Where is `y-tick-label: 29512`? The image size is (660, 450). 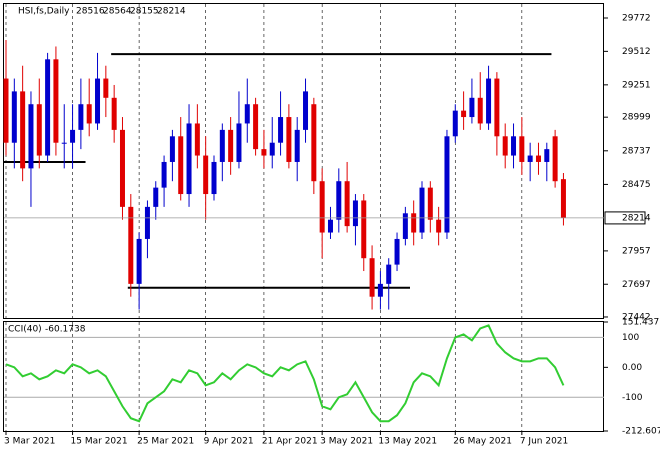
y-tick-label: 29512 is located at coordinates (636, 52).